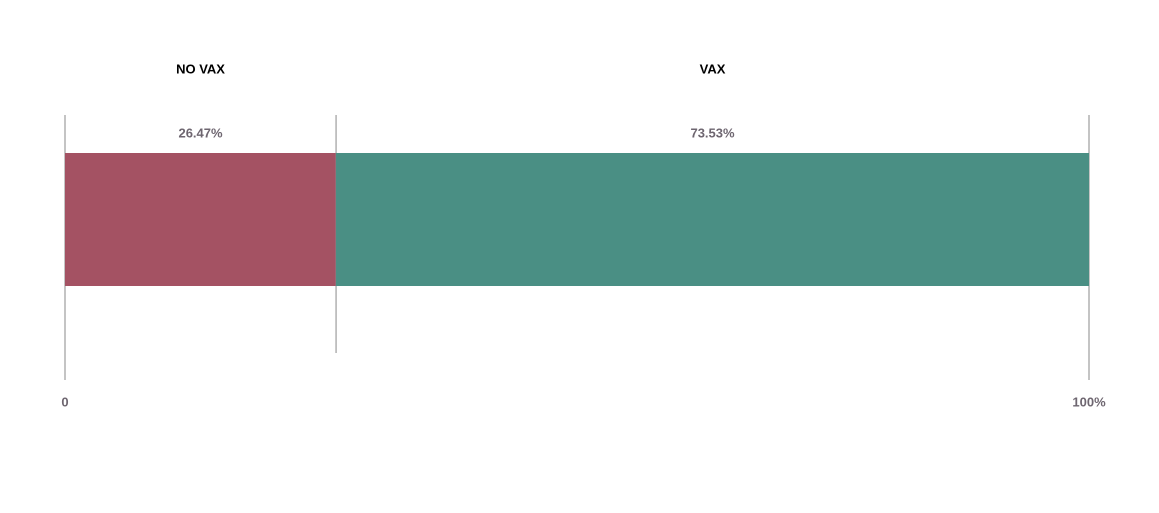  What do you see at coordinates (713, 68) in the screenshot?
I see `segment-name: VAX` at bounding box center [713, 68].